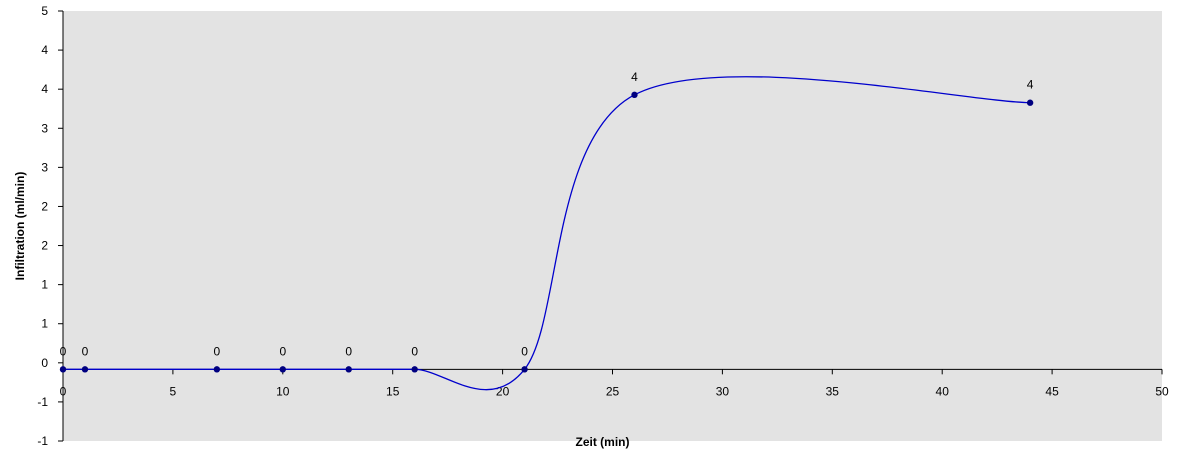 This screenshot has width=1187, height=453. What do you see at coordinates (943, 391) in the screenshot?
I see `x-tick-label: 40` at bounding box center [943, 391].